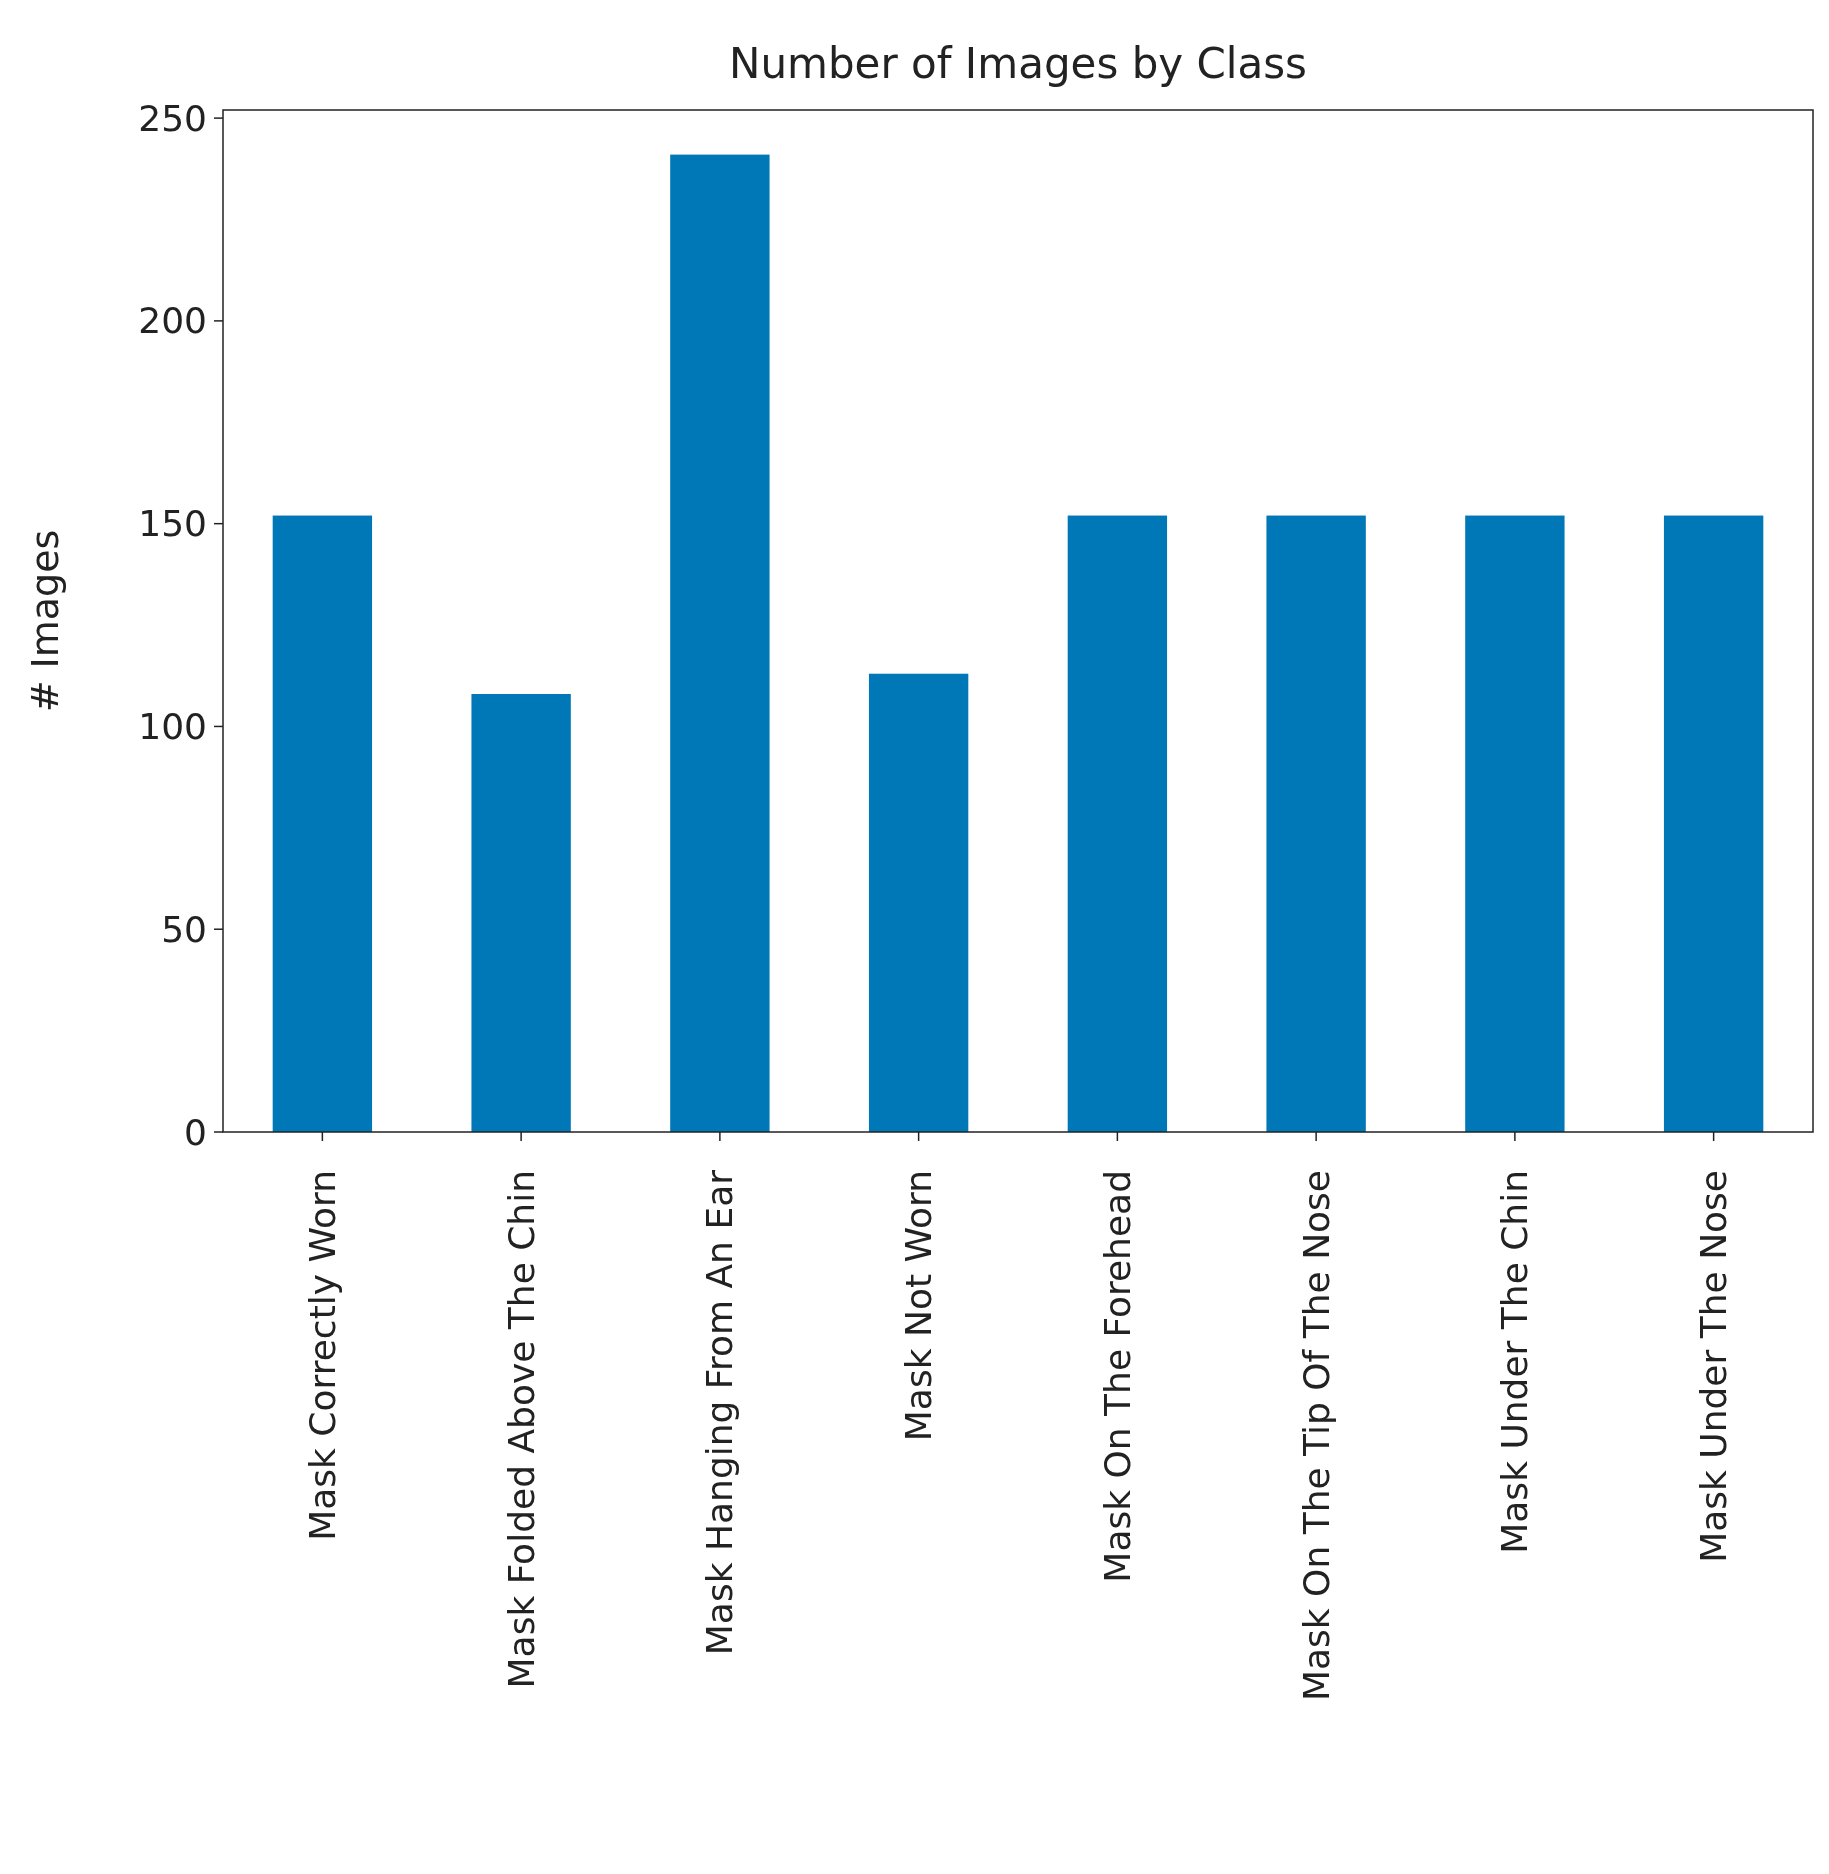  What do you see at coordinates (195, 1132) in the screenshot?
I see `y-tick-label: 0` at bounding box center [195, 1132].